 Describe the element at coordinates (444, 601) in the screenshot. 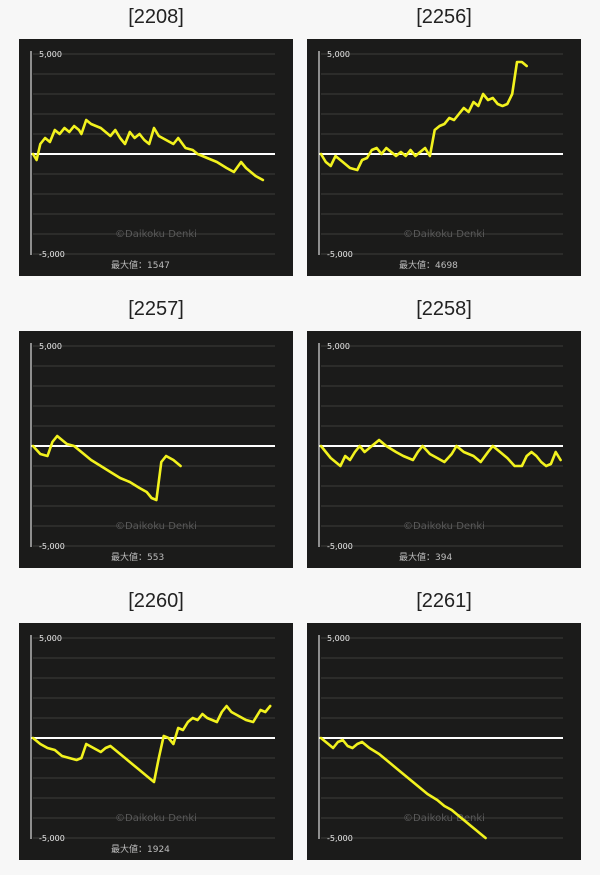

I see `chart-title: [2261]` at that location.